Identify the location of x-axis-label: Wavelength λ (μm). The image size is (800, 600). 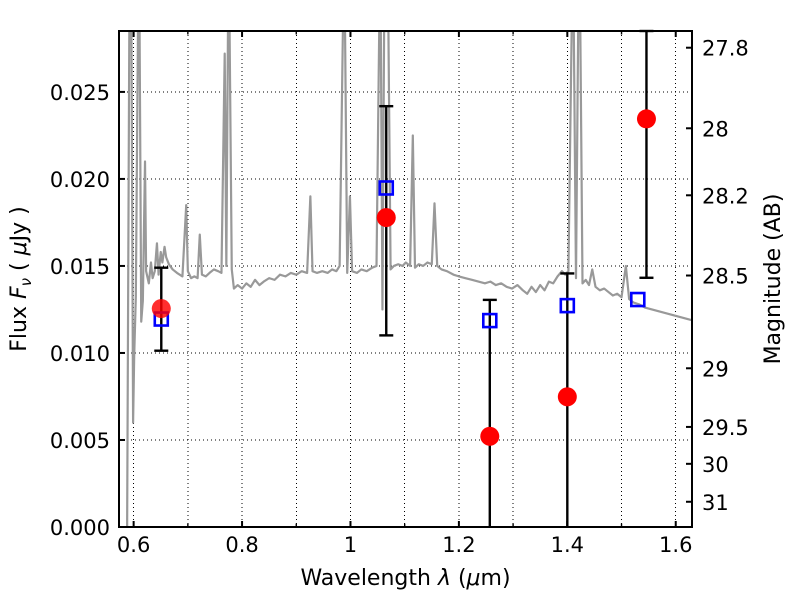
(405, 578).